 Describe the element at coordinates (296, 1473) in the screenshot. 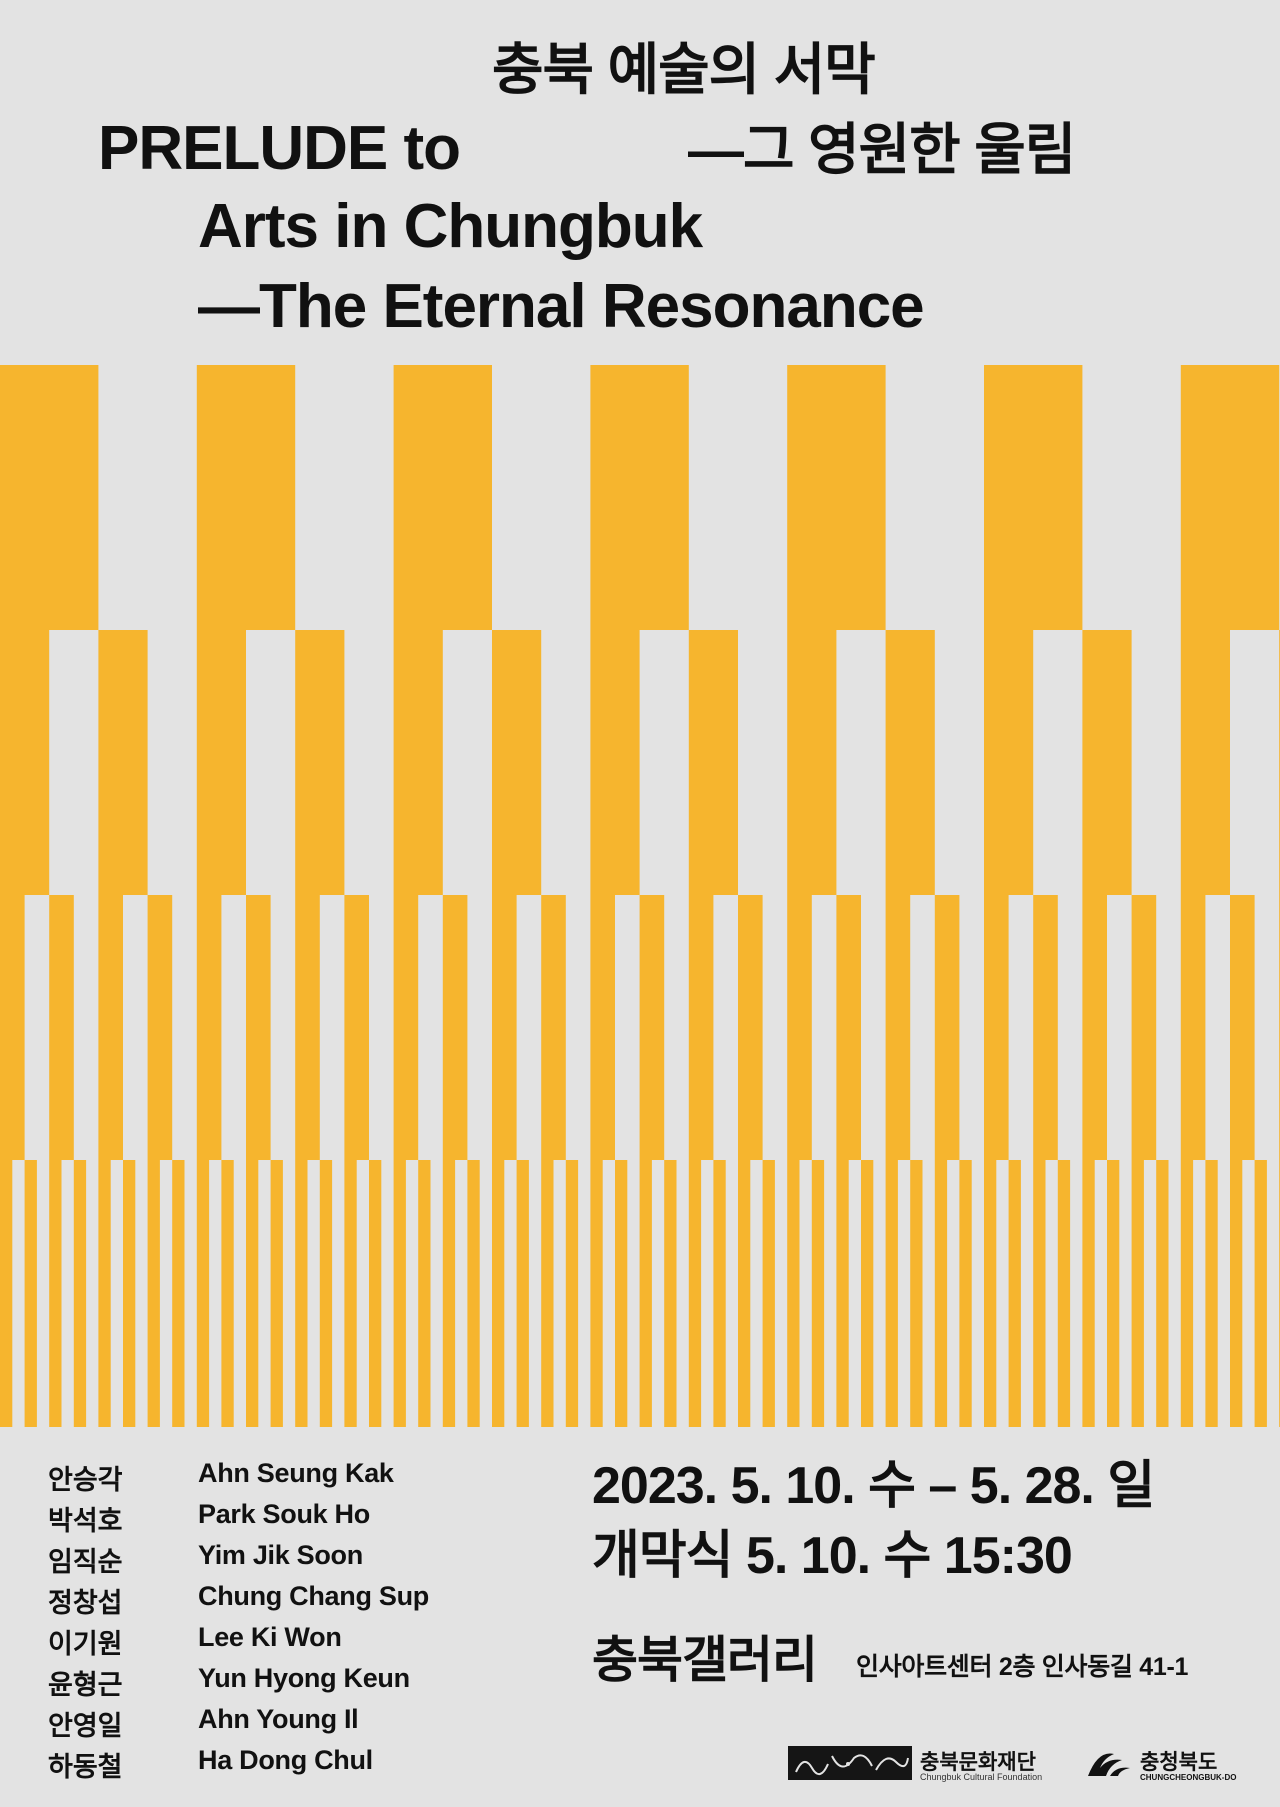

I see `artist-name-english: Ahn Seung Kak` at that location.